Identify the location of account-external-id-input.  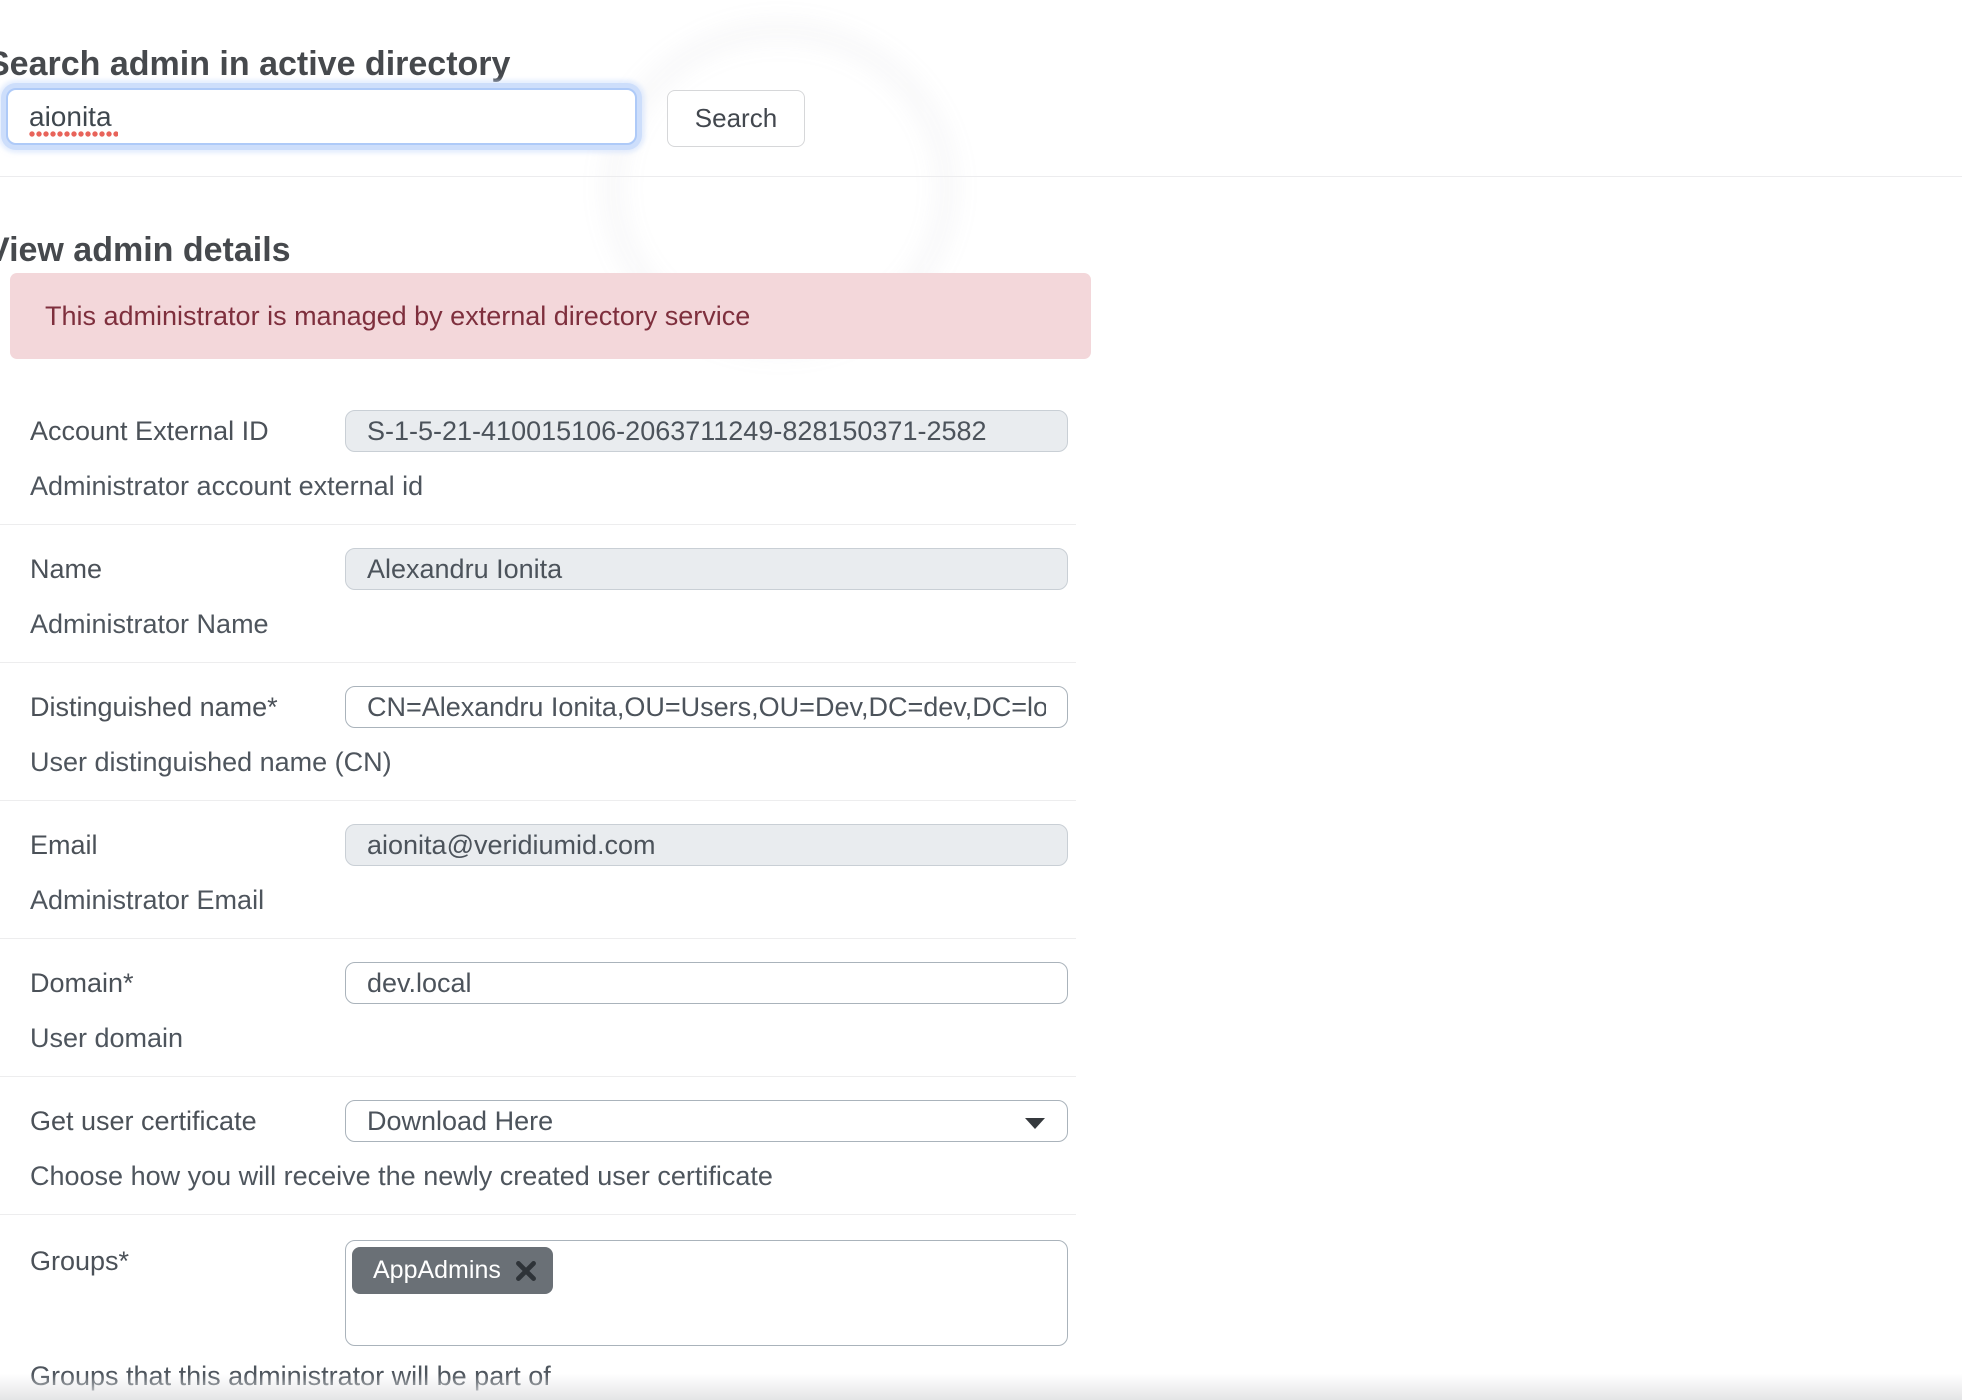
(706, 431).